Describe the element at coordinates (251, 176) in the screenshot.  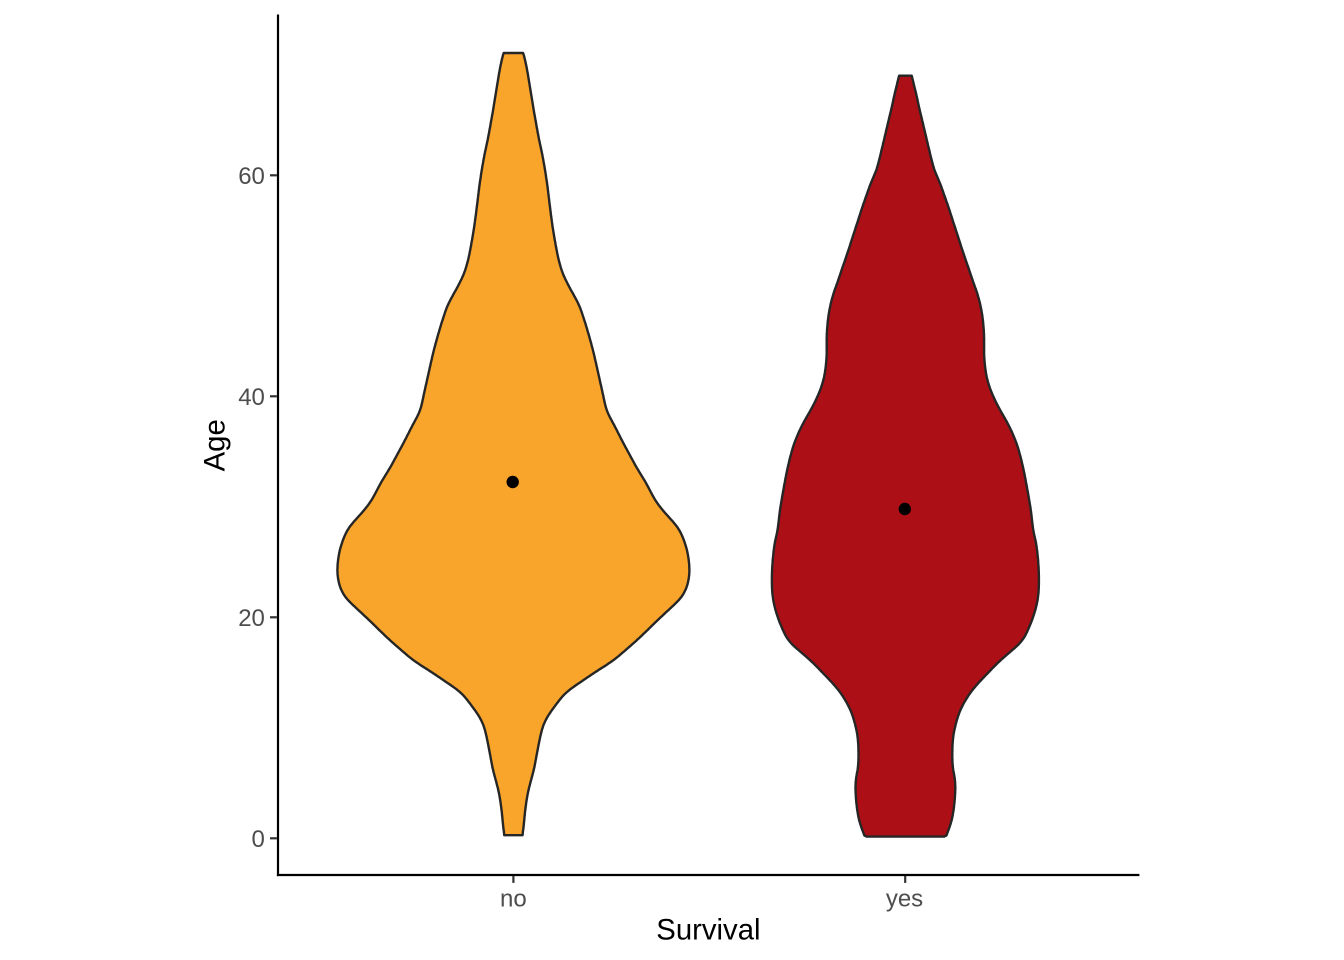
I see `svg-text: 60` at that location.